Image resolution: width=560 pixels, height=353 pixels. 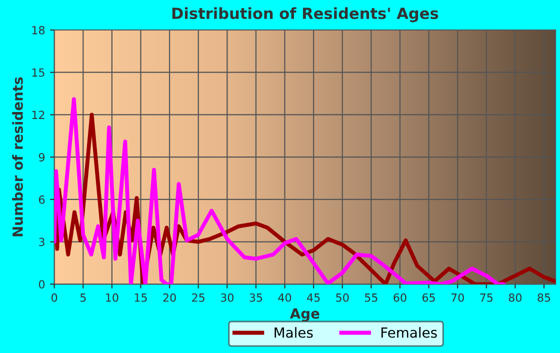 I want to click on x-tick-label: 45, so click(x=313, y=298).